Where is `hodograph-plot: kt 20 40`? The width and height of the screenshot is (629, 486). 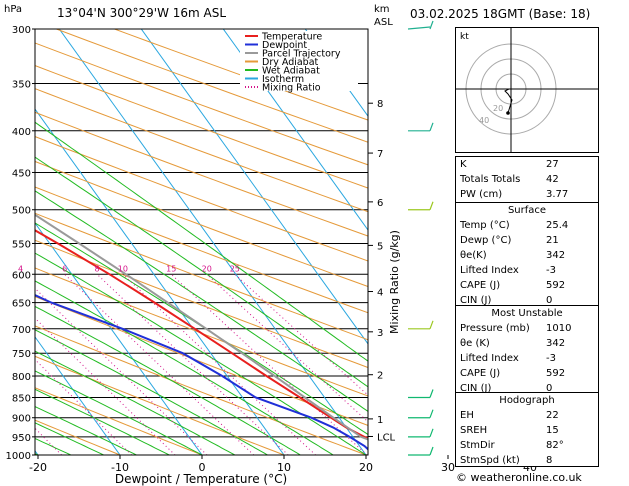
hodograph-plot: kt 20 40 is located at coordinates (527, 90).